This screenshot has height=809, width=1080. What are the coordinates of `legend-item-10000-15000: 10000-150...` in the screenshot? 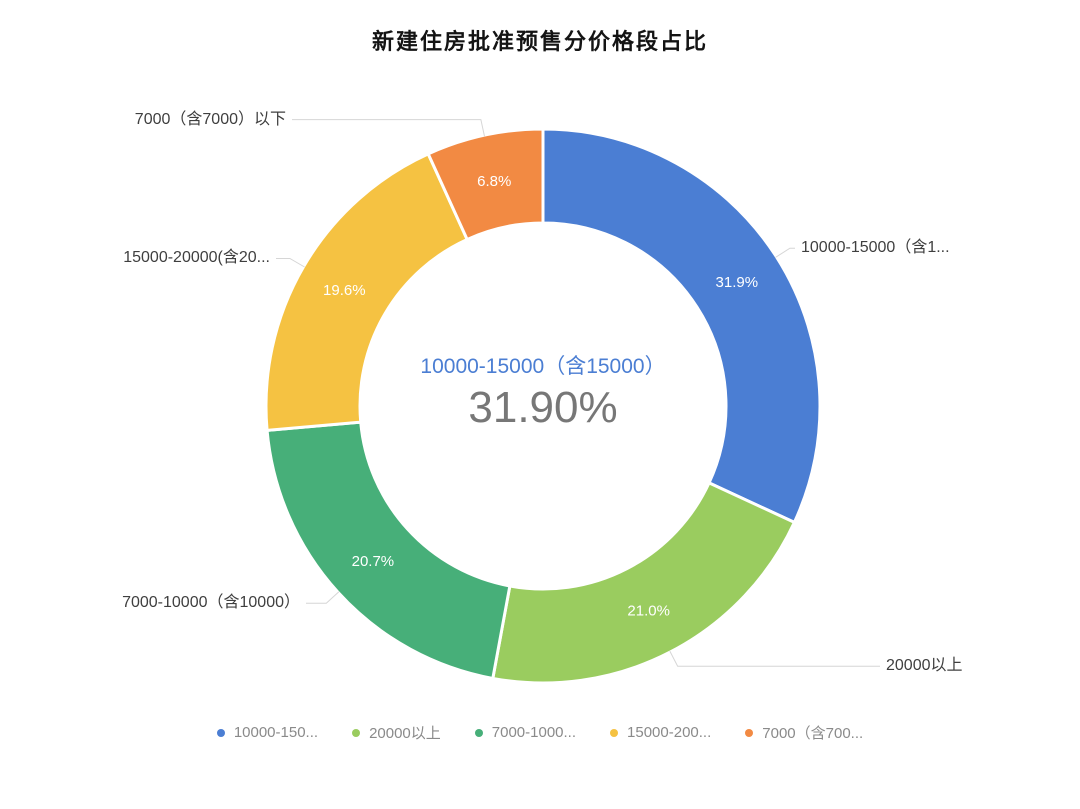 It's located at (267, 732).